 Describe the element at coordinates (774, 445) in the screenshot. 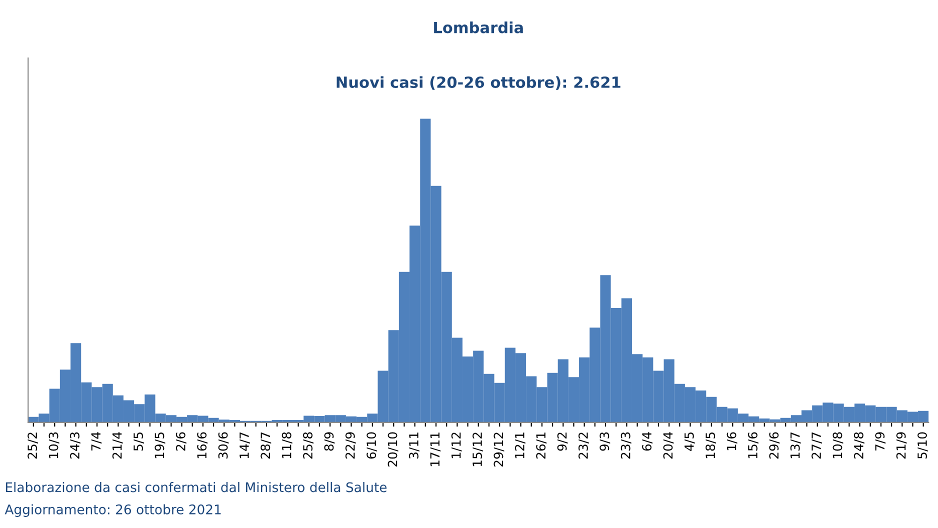

I see `x-tick-label: 29/6` at that location.